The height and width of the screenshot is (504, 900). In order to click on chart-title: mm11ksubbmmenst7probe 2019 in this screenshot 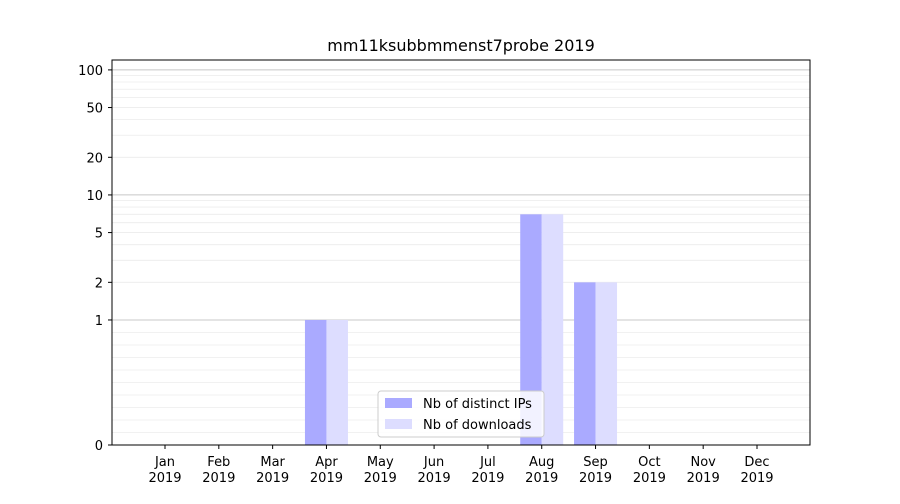, I will do `click(461, 45)`.